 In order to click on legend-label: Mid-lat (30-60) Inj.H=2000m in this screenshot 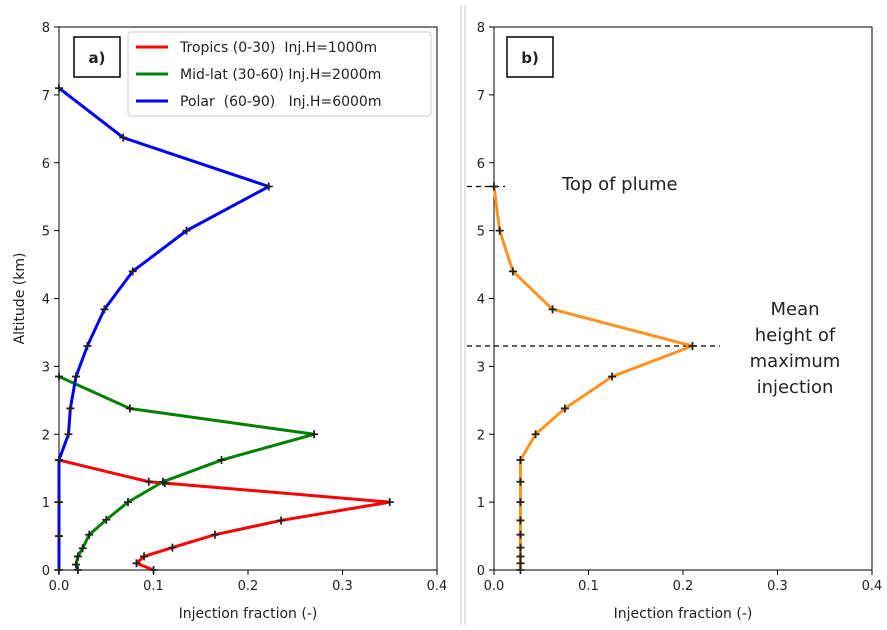, I will do `click(280, 75)`.